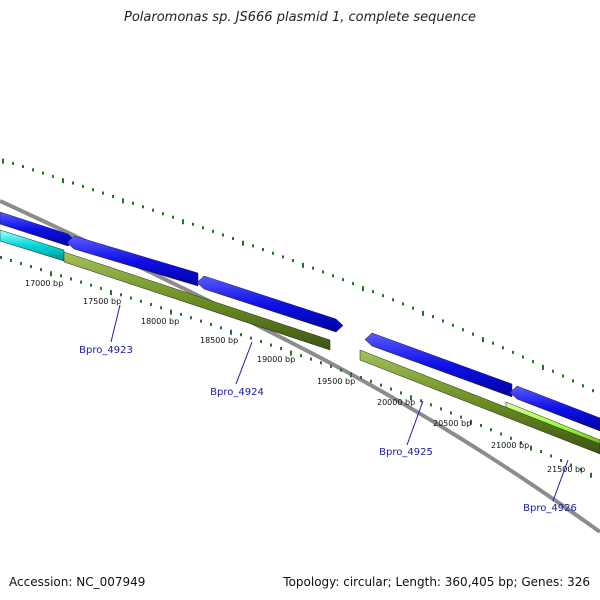  I want to click on bp-tick-label: 21500 bp, so click(566, 469).